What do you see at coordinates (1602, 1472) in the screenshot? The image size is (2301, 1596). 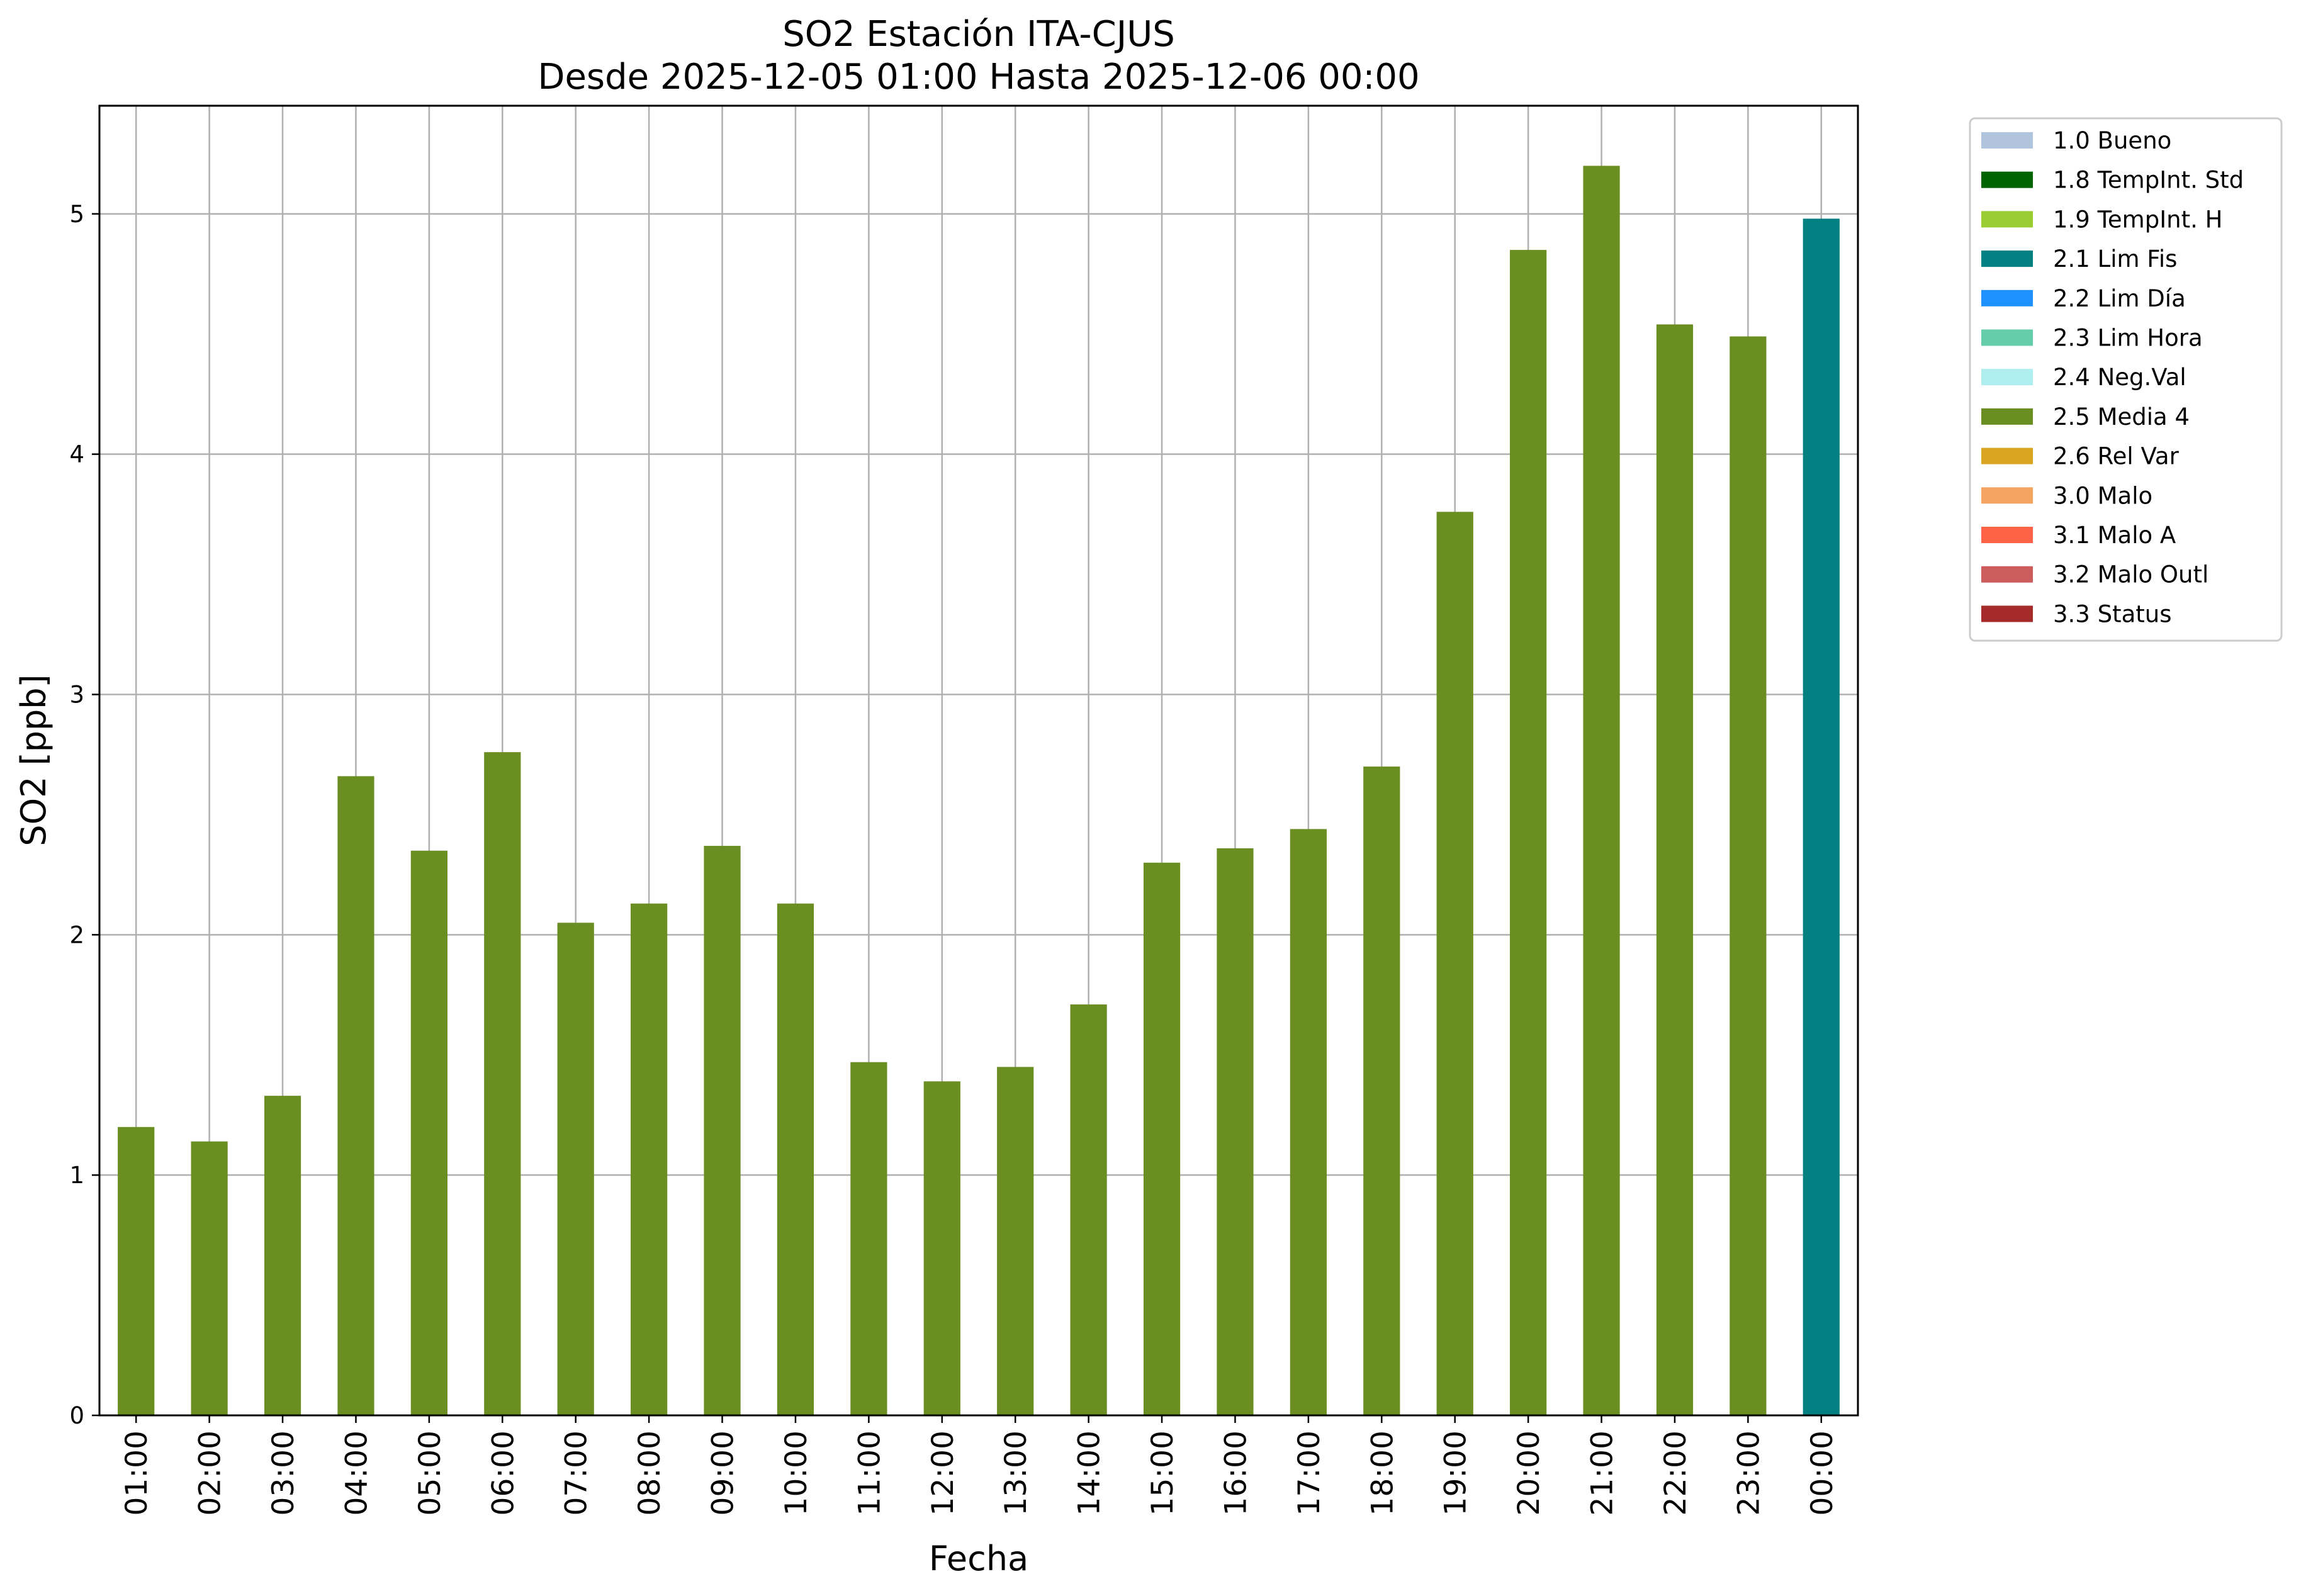 I see `x-tick-label: 21:00` at bounding box center [1602, 1472].